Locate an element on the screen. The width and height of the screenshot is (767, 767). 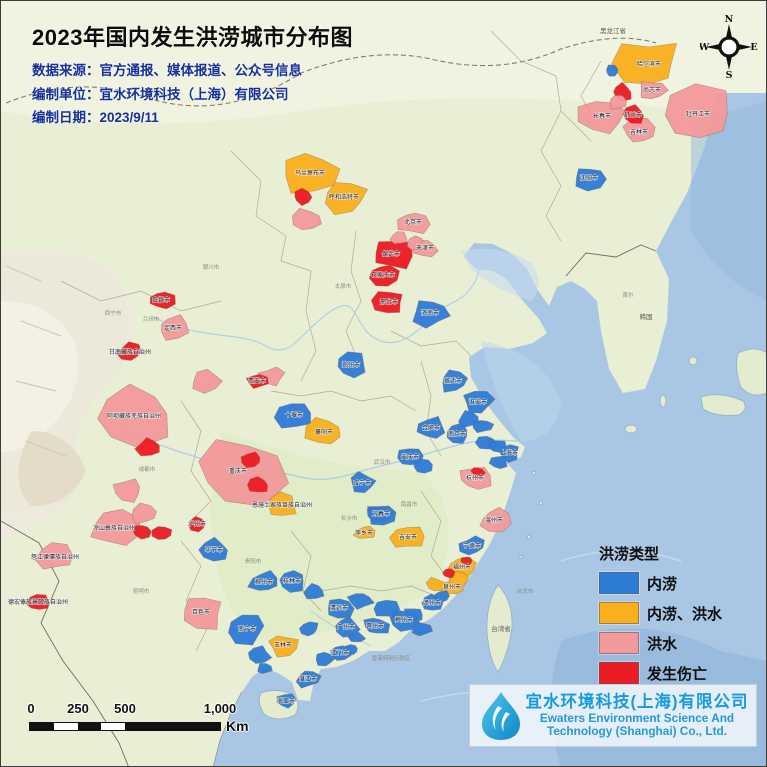
region-label: 甘南藏族自治州 is located at coordinates (130, 352).